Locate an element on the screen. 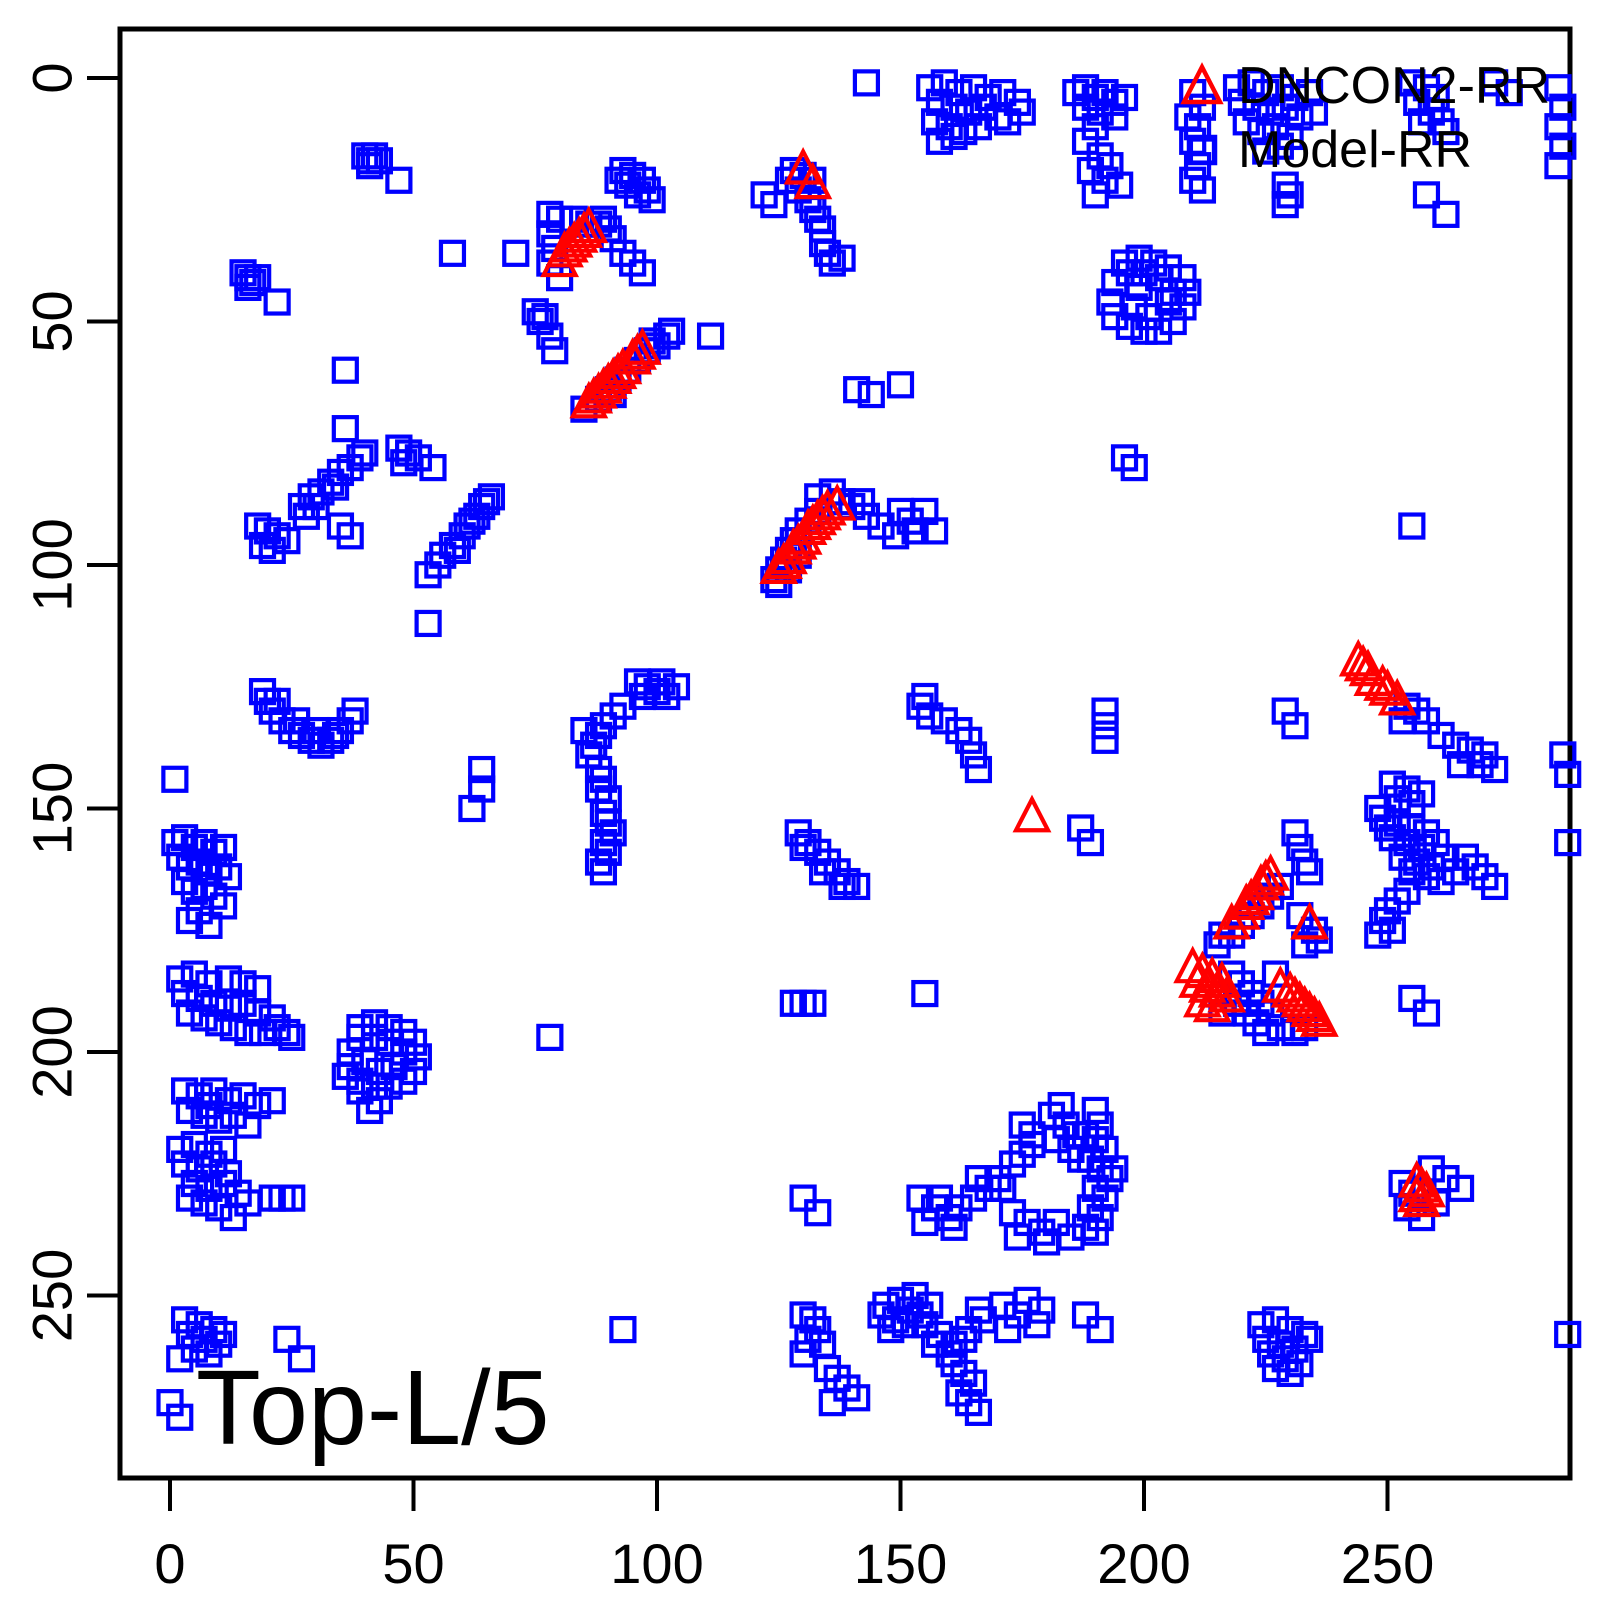 Image resolution: width=1600 pixels, height=1605 pixels. legend-item-model-rr: Model-RR is located at coordinates (1363, 150).